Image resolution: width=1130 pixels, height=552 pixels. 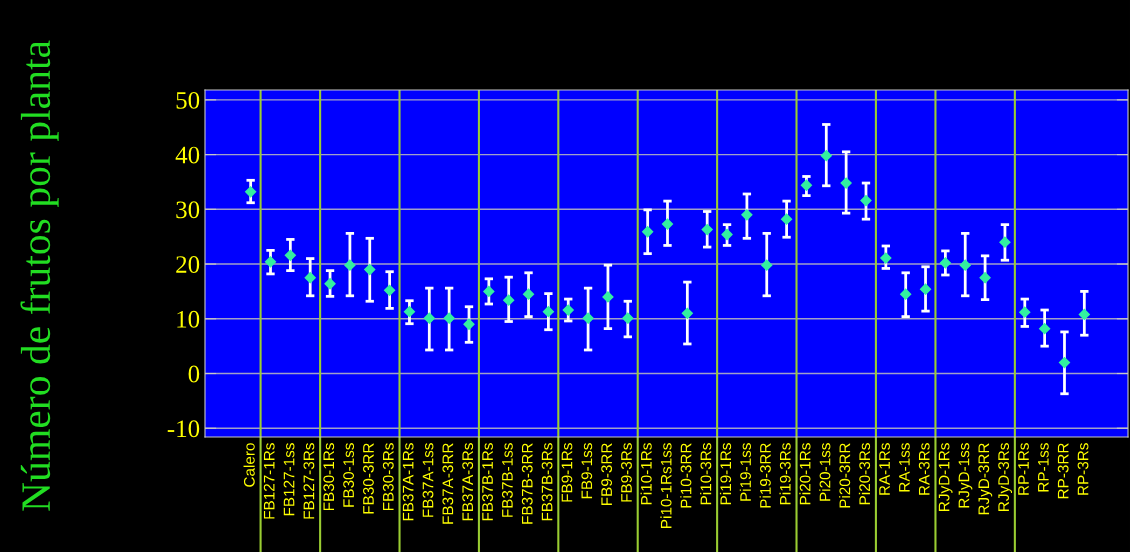 I want to click on x-tick-label: Pi19-1ss, so click(x=745, y=472).